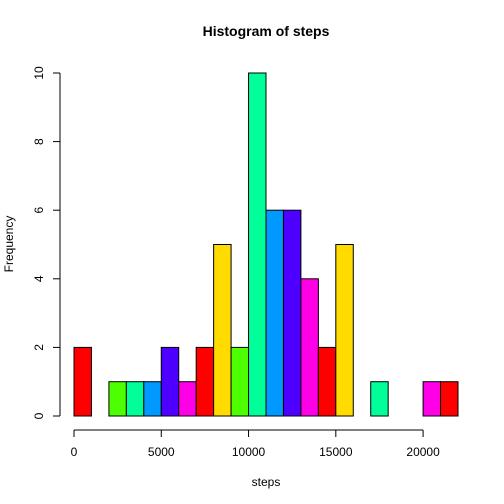 The width and height of the screenshot is (504, 504). I want to click on y-tick-label: 8, so click(39, 141).